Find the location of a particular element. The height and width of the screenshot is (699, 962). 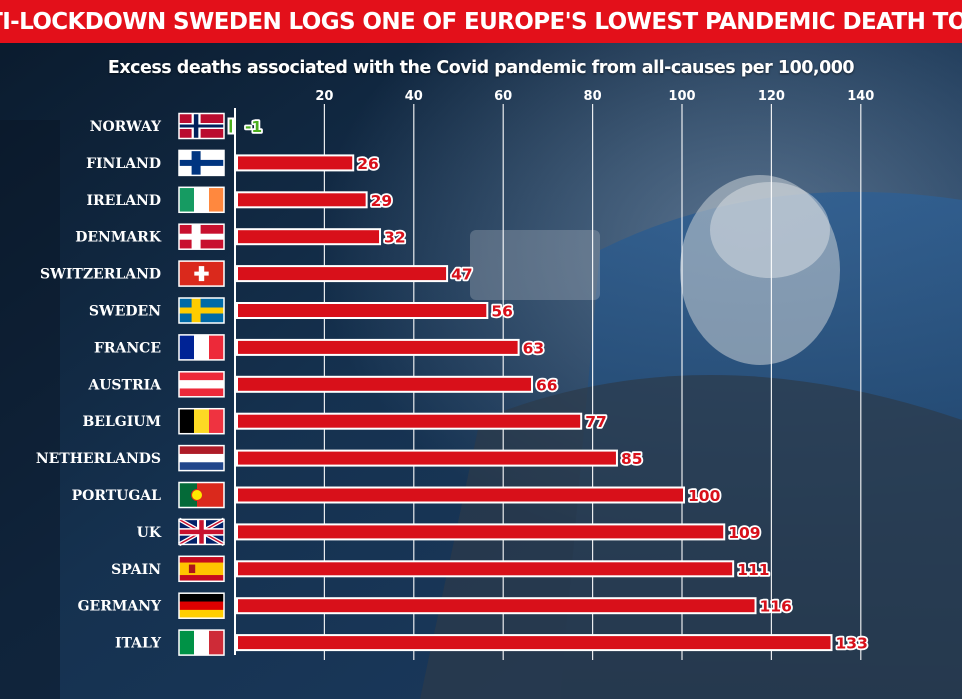

bar-switzerland is located at coordinates (342, 274).